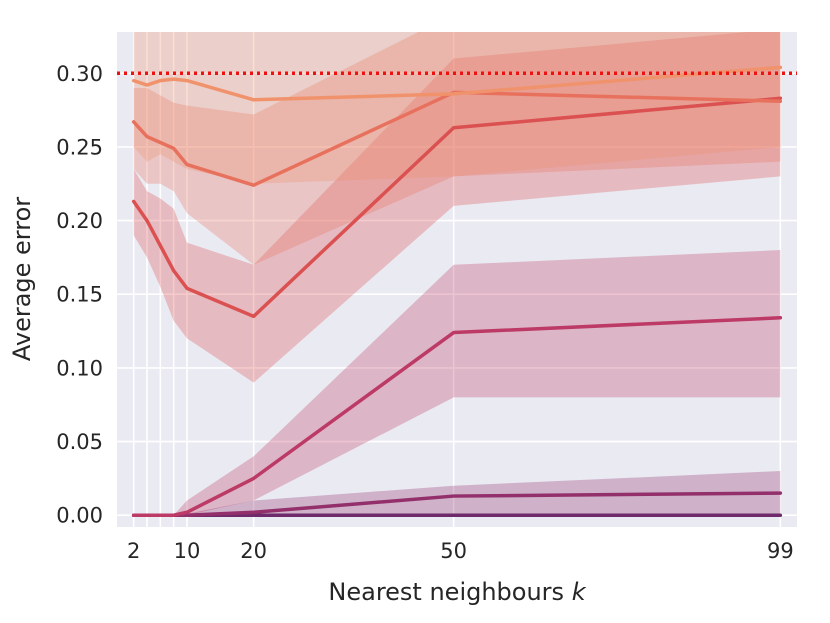  Describe the element at coordinates (79, 74) in the screenshot. I see `y-tick-label: 0.30` at that location.